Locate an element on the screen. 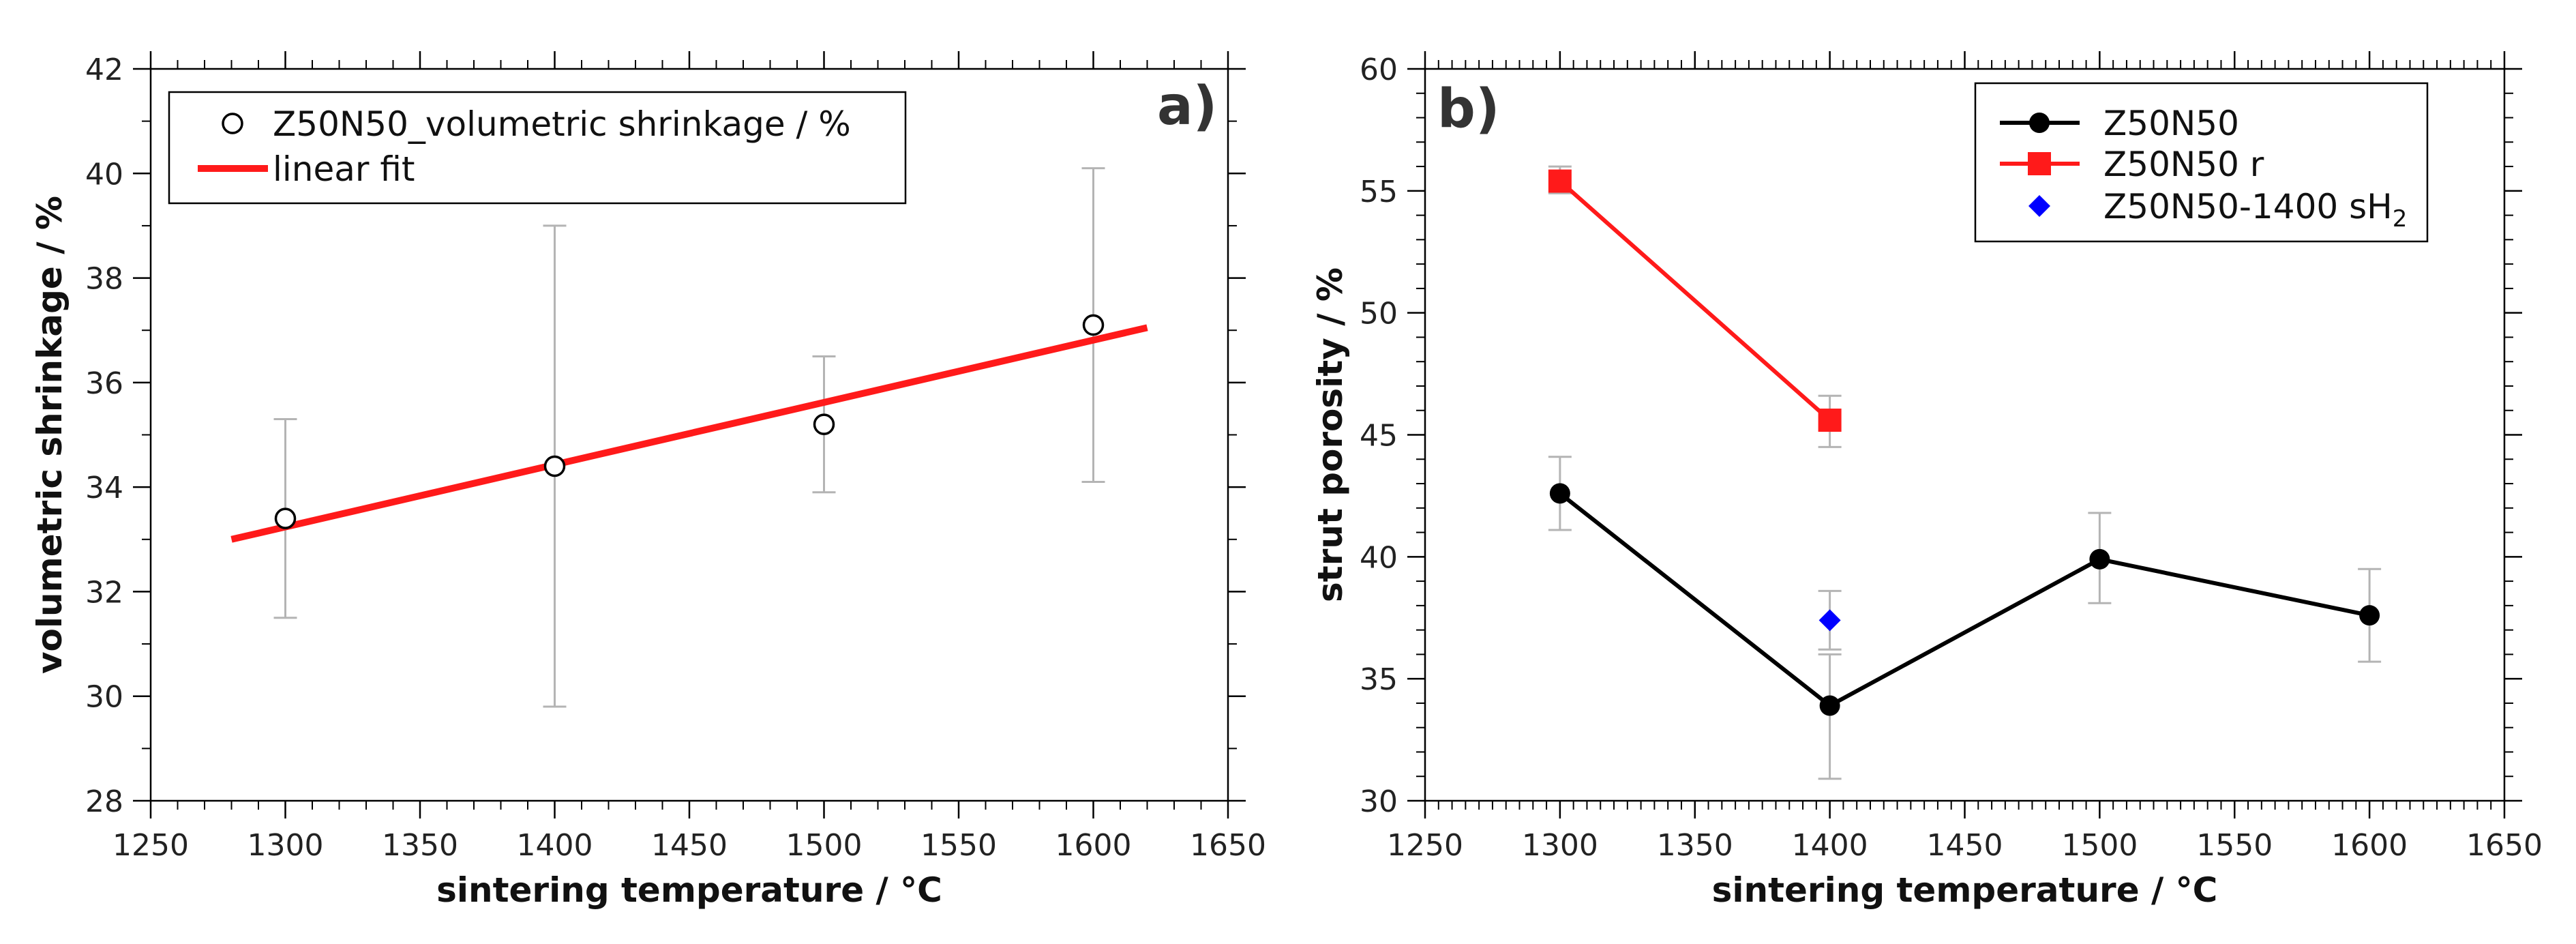 The image size is (2576, 944). panel-label-a: a) is located at coordinates (1187, 106).